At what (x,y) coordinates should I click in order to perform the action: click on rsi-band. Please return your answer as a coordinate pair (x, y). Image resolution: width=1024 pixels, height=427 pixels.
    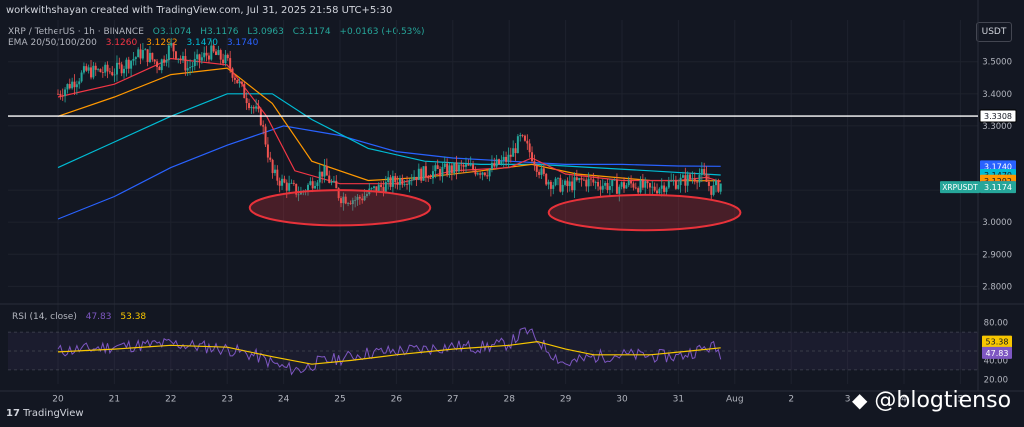
    Looking at the image, I should click on (493, 351).